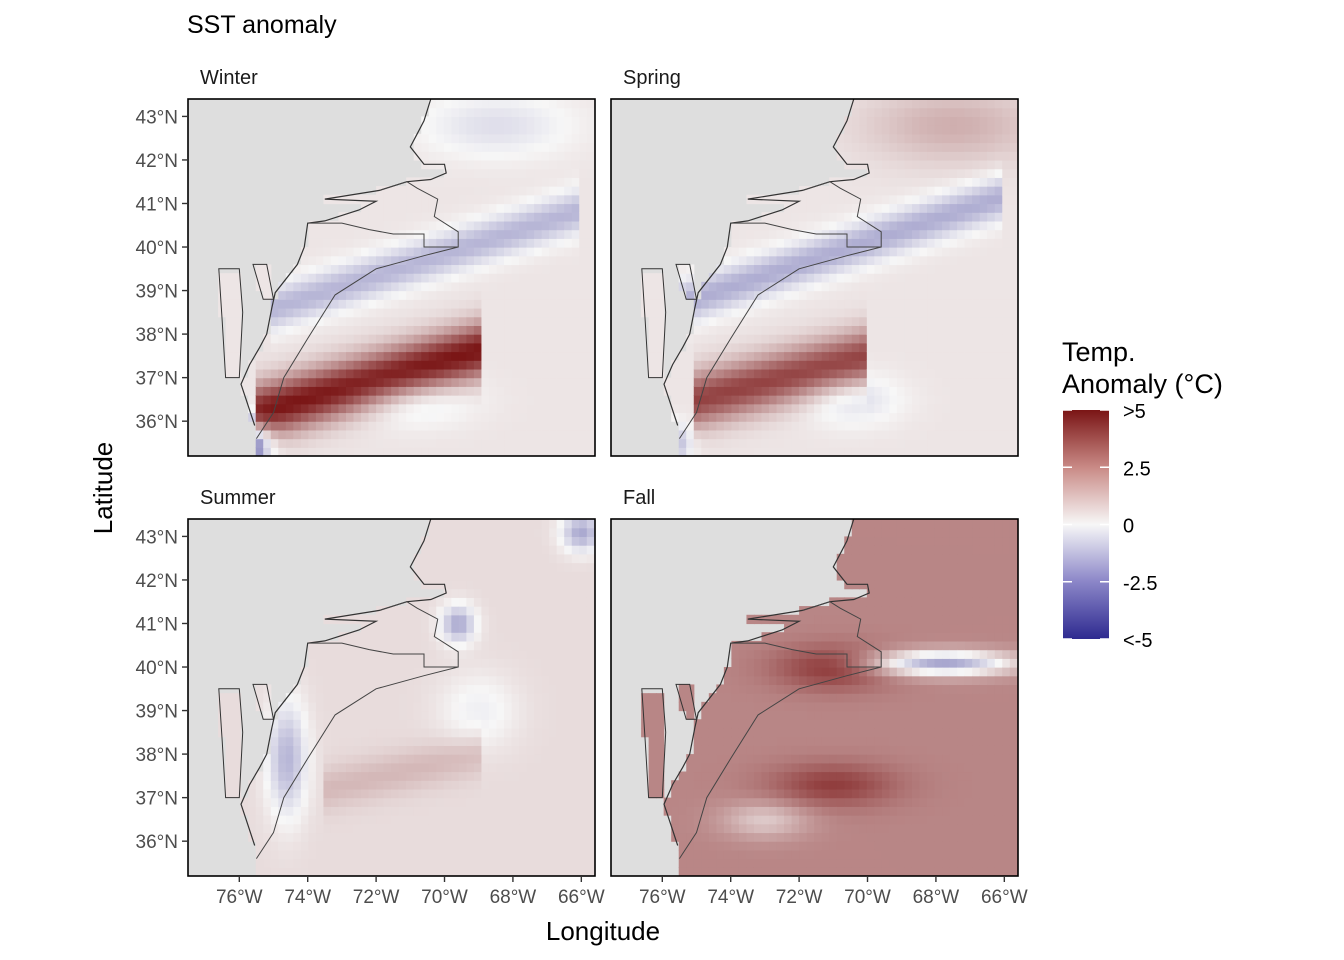  Describe the element at coordinates (1137, 641) in the screenshot. I see `legend-tick-label: <-5` at that location.